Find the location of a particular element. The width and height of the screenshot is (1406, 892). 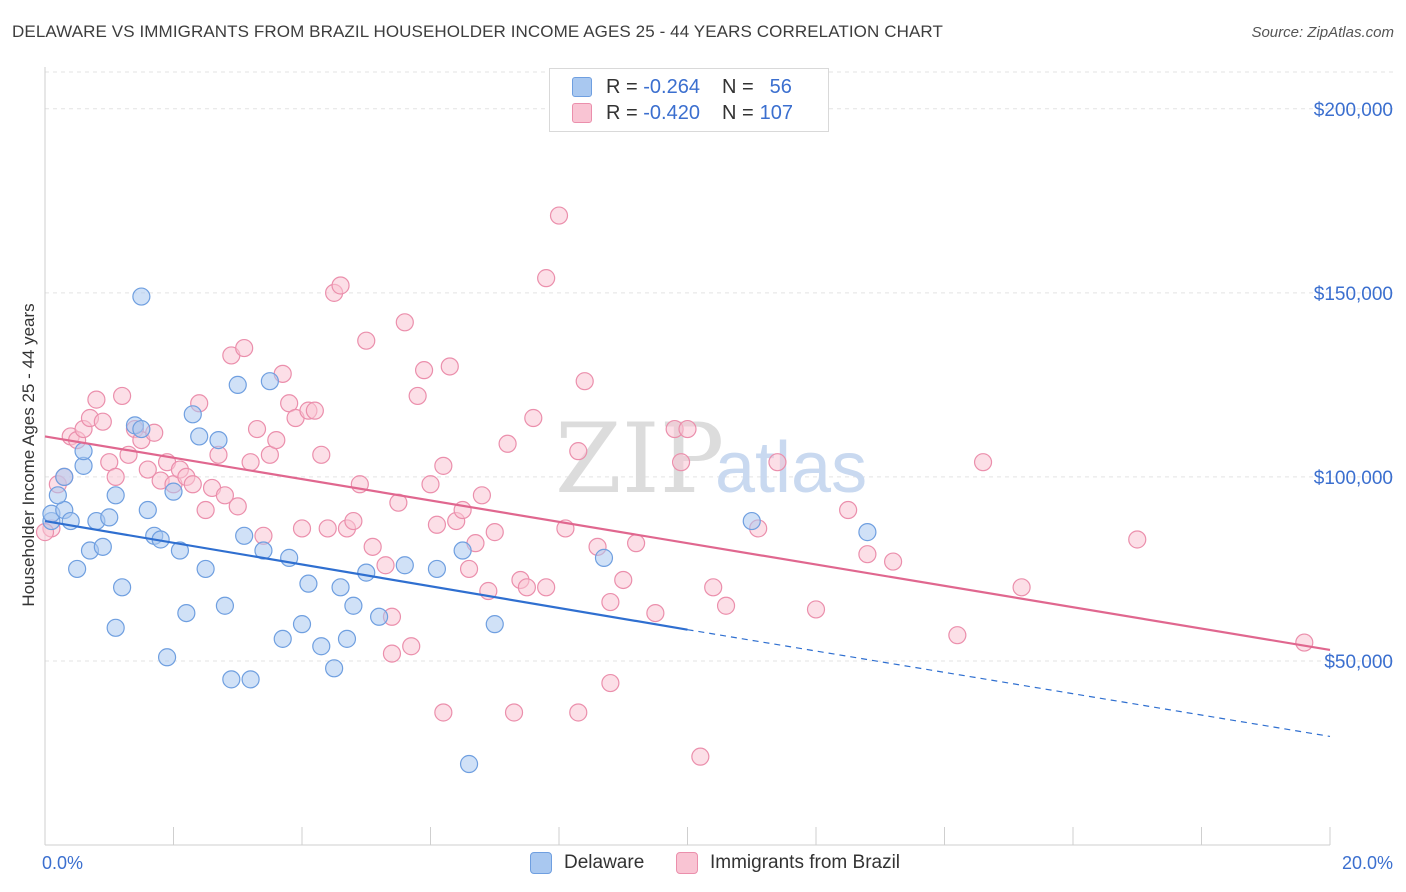

chart-source: Source: ZipAtlas.com is located at coordinates (1322, 32).